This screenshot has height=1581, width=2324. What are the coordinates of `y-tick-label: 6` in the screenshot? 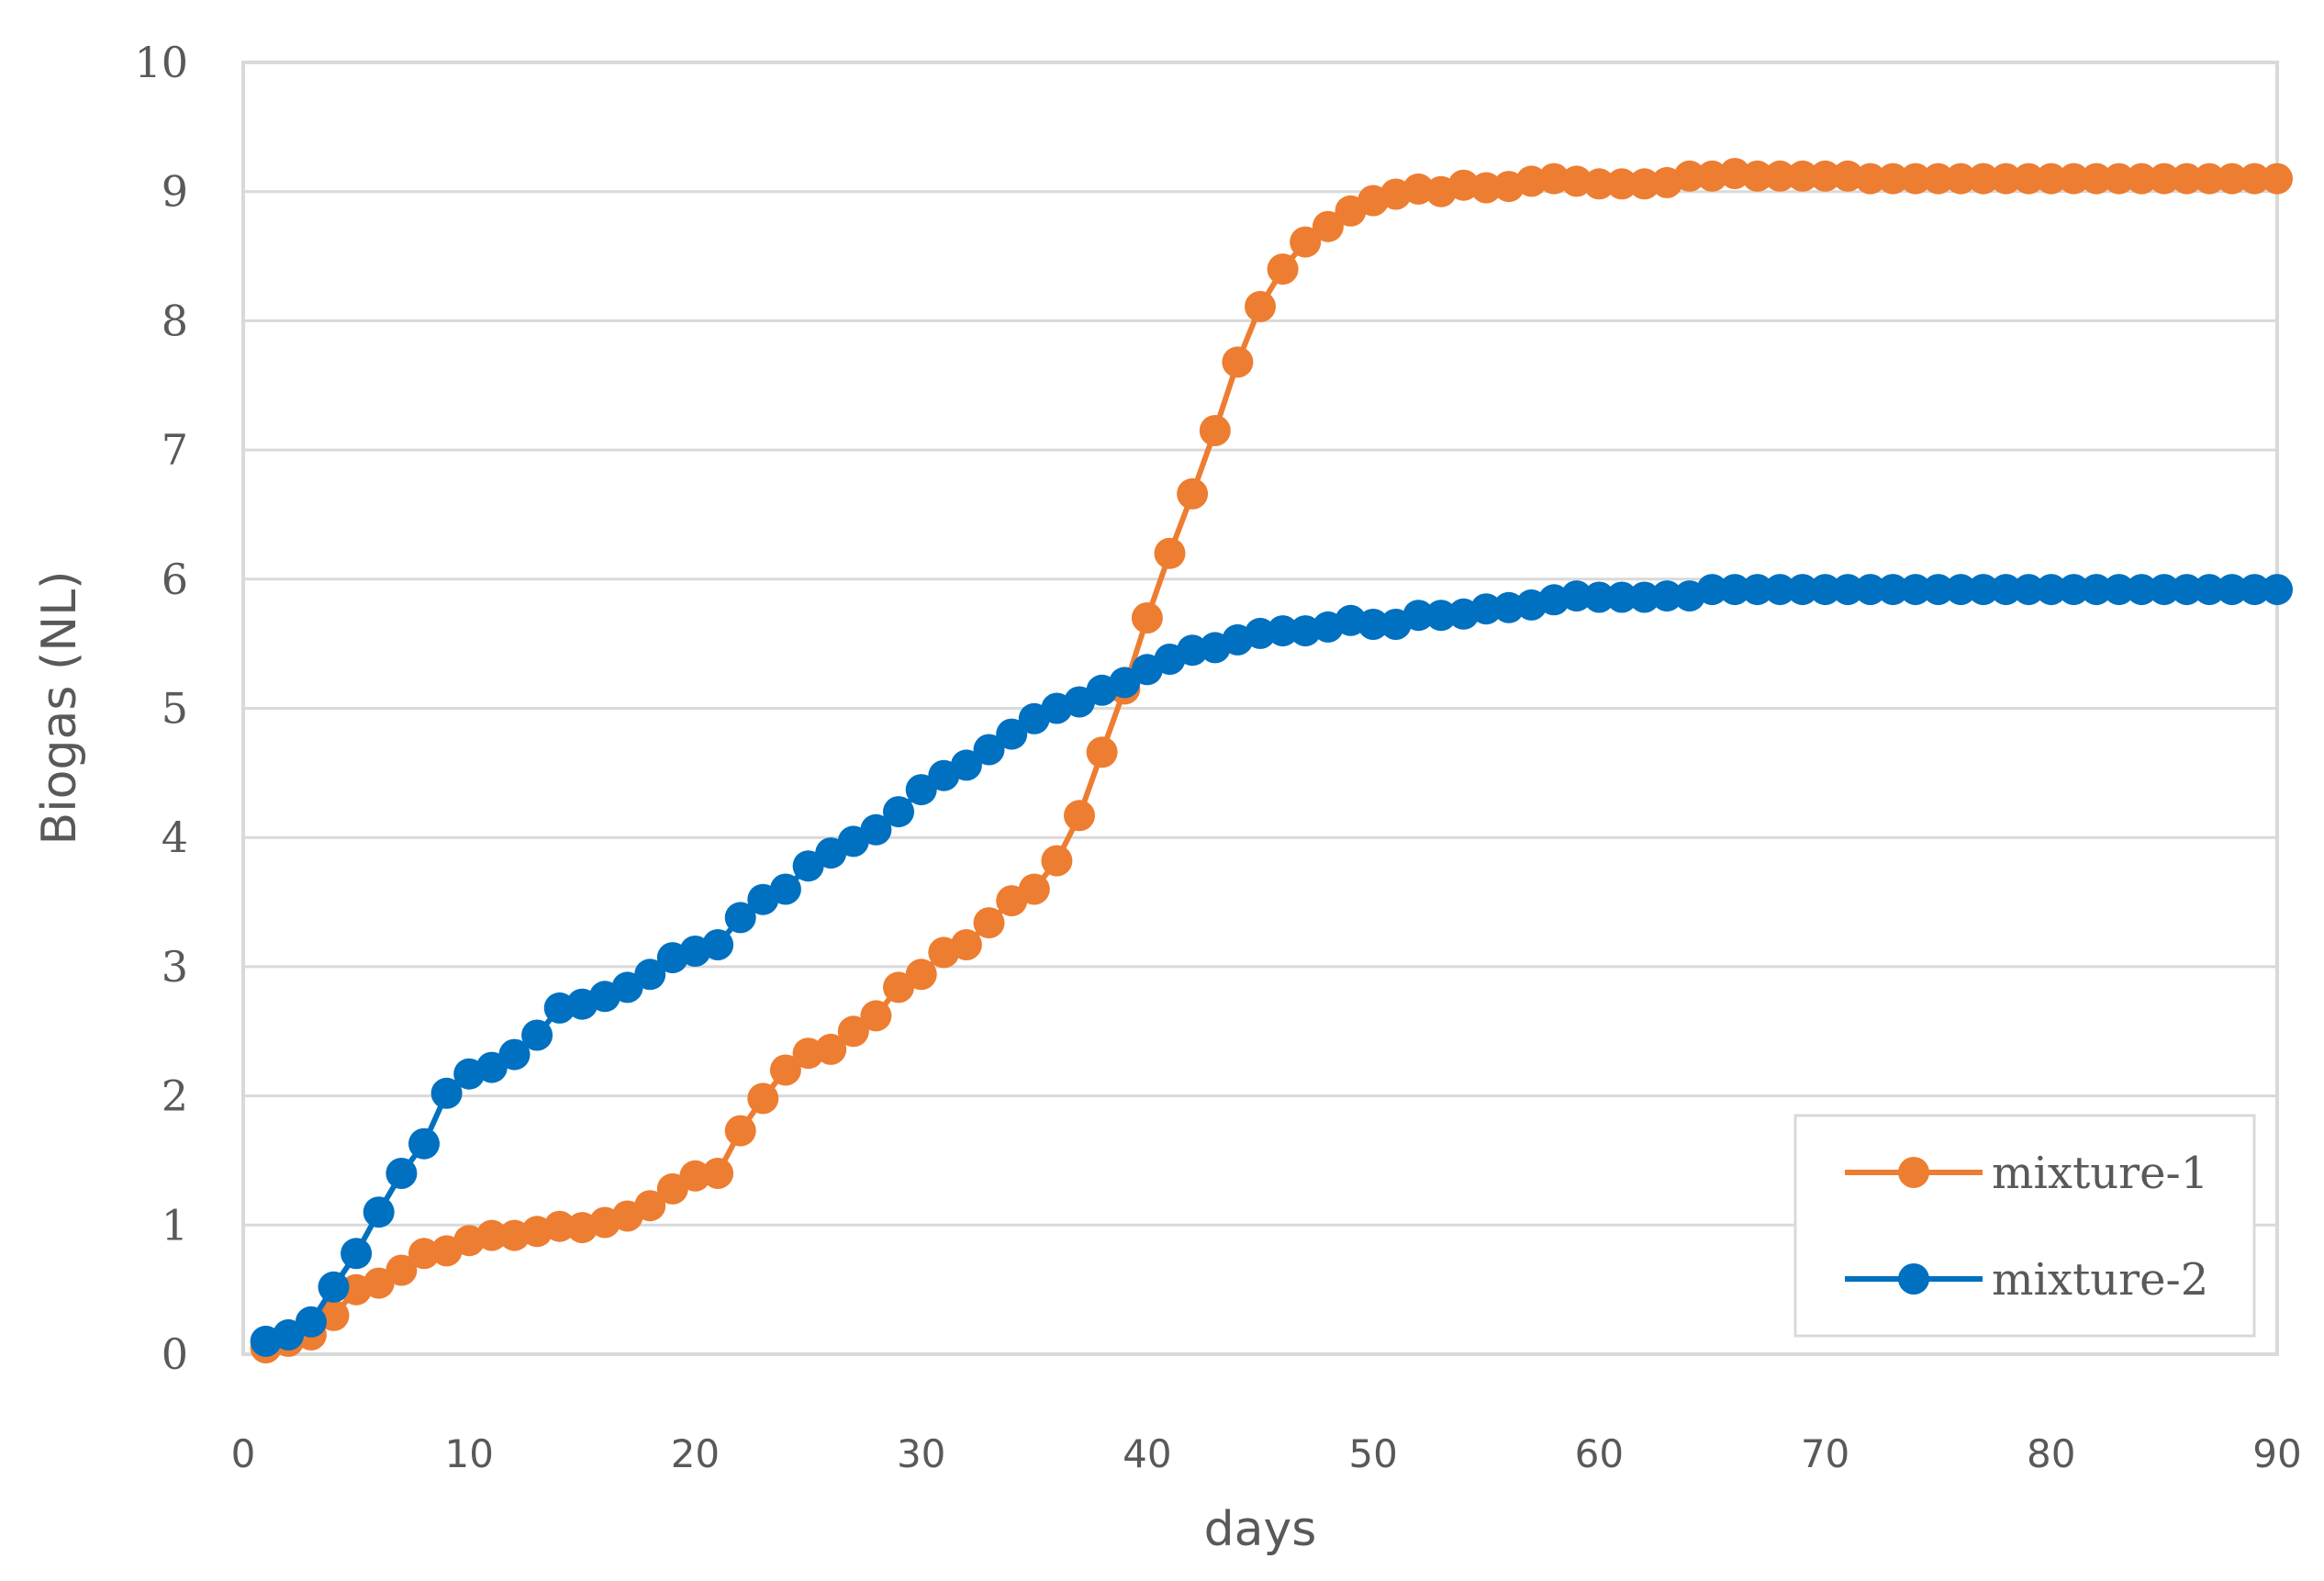 It's located at (175, 579).